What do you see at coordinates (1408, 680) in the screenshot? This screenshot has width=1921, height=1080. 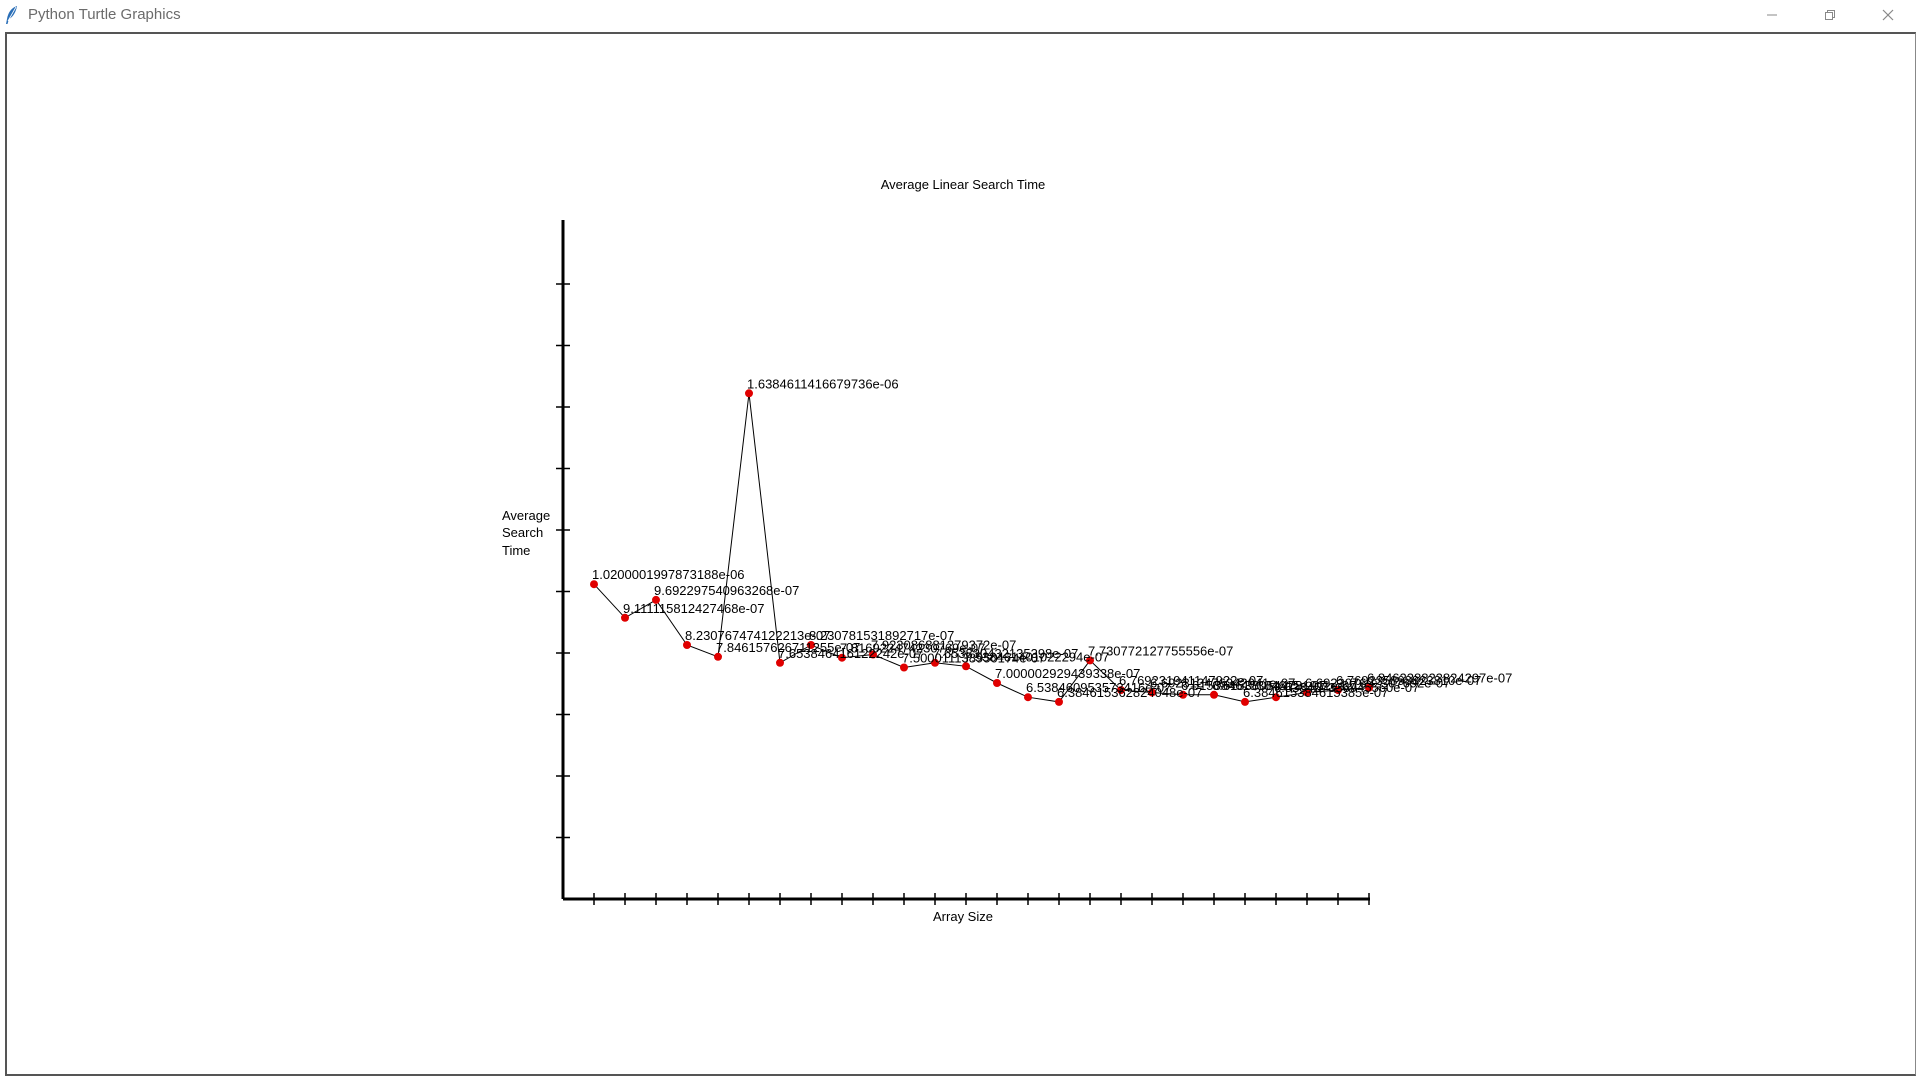 I see `data-label: 6.769235898823810e-07` at bounding box center [1408, 680].